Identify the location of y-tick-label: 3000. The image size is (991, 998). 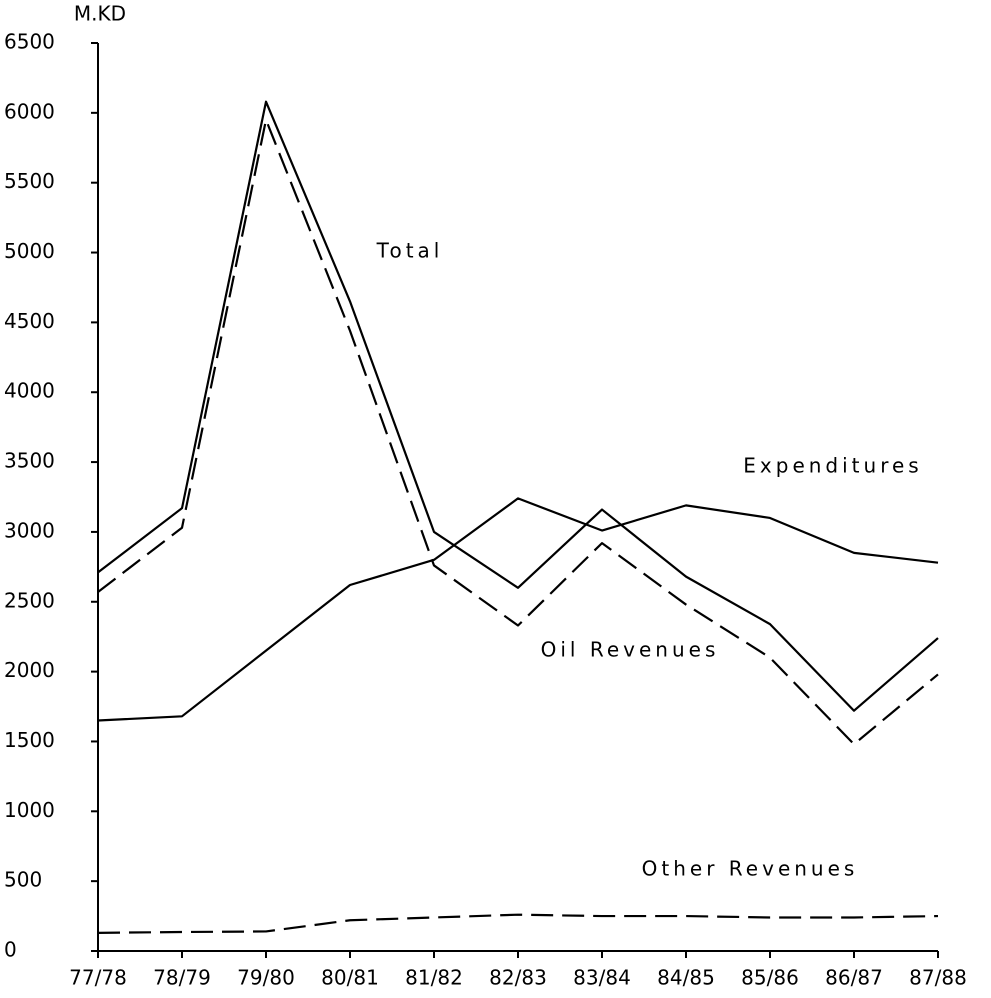
(29, 530).